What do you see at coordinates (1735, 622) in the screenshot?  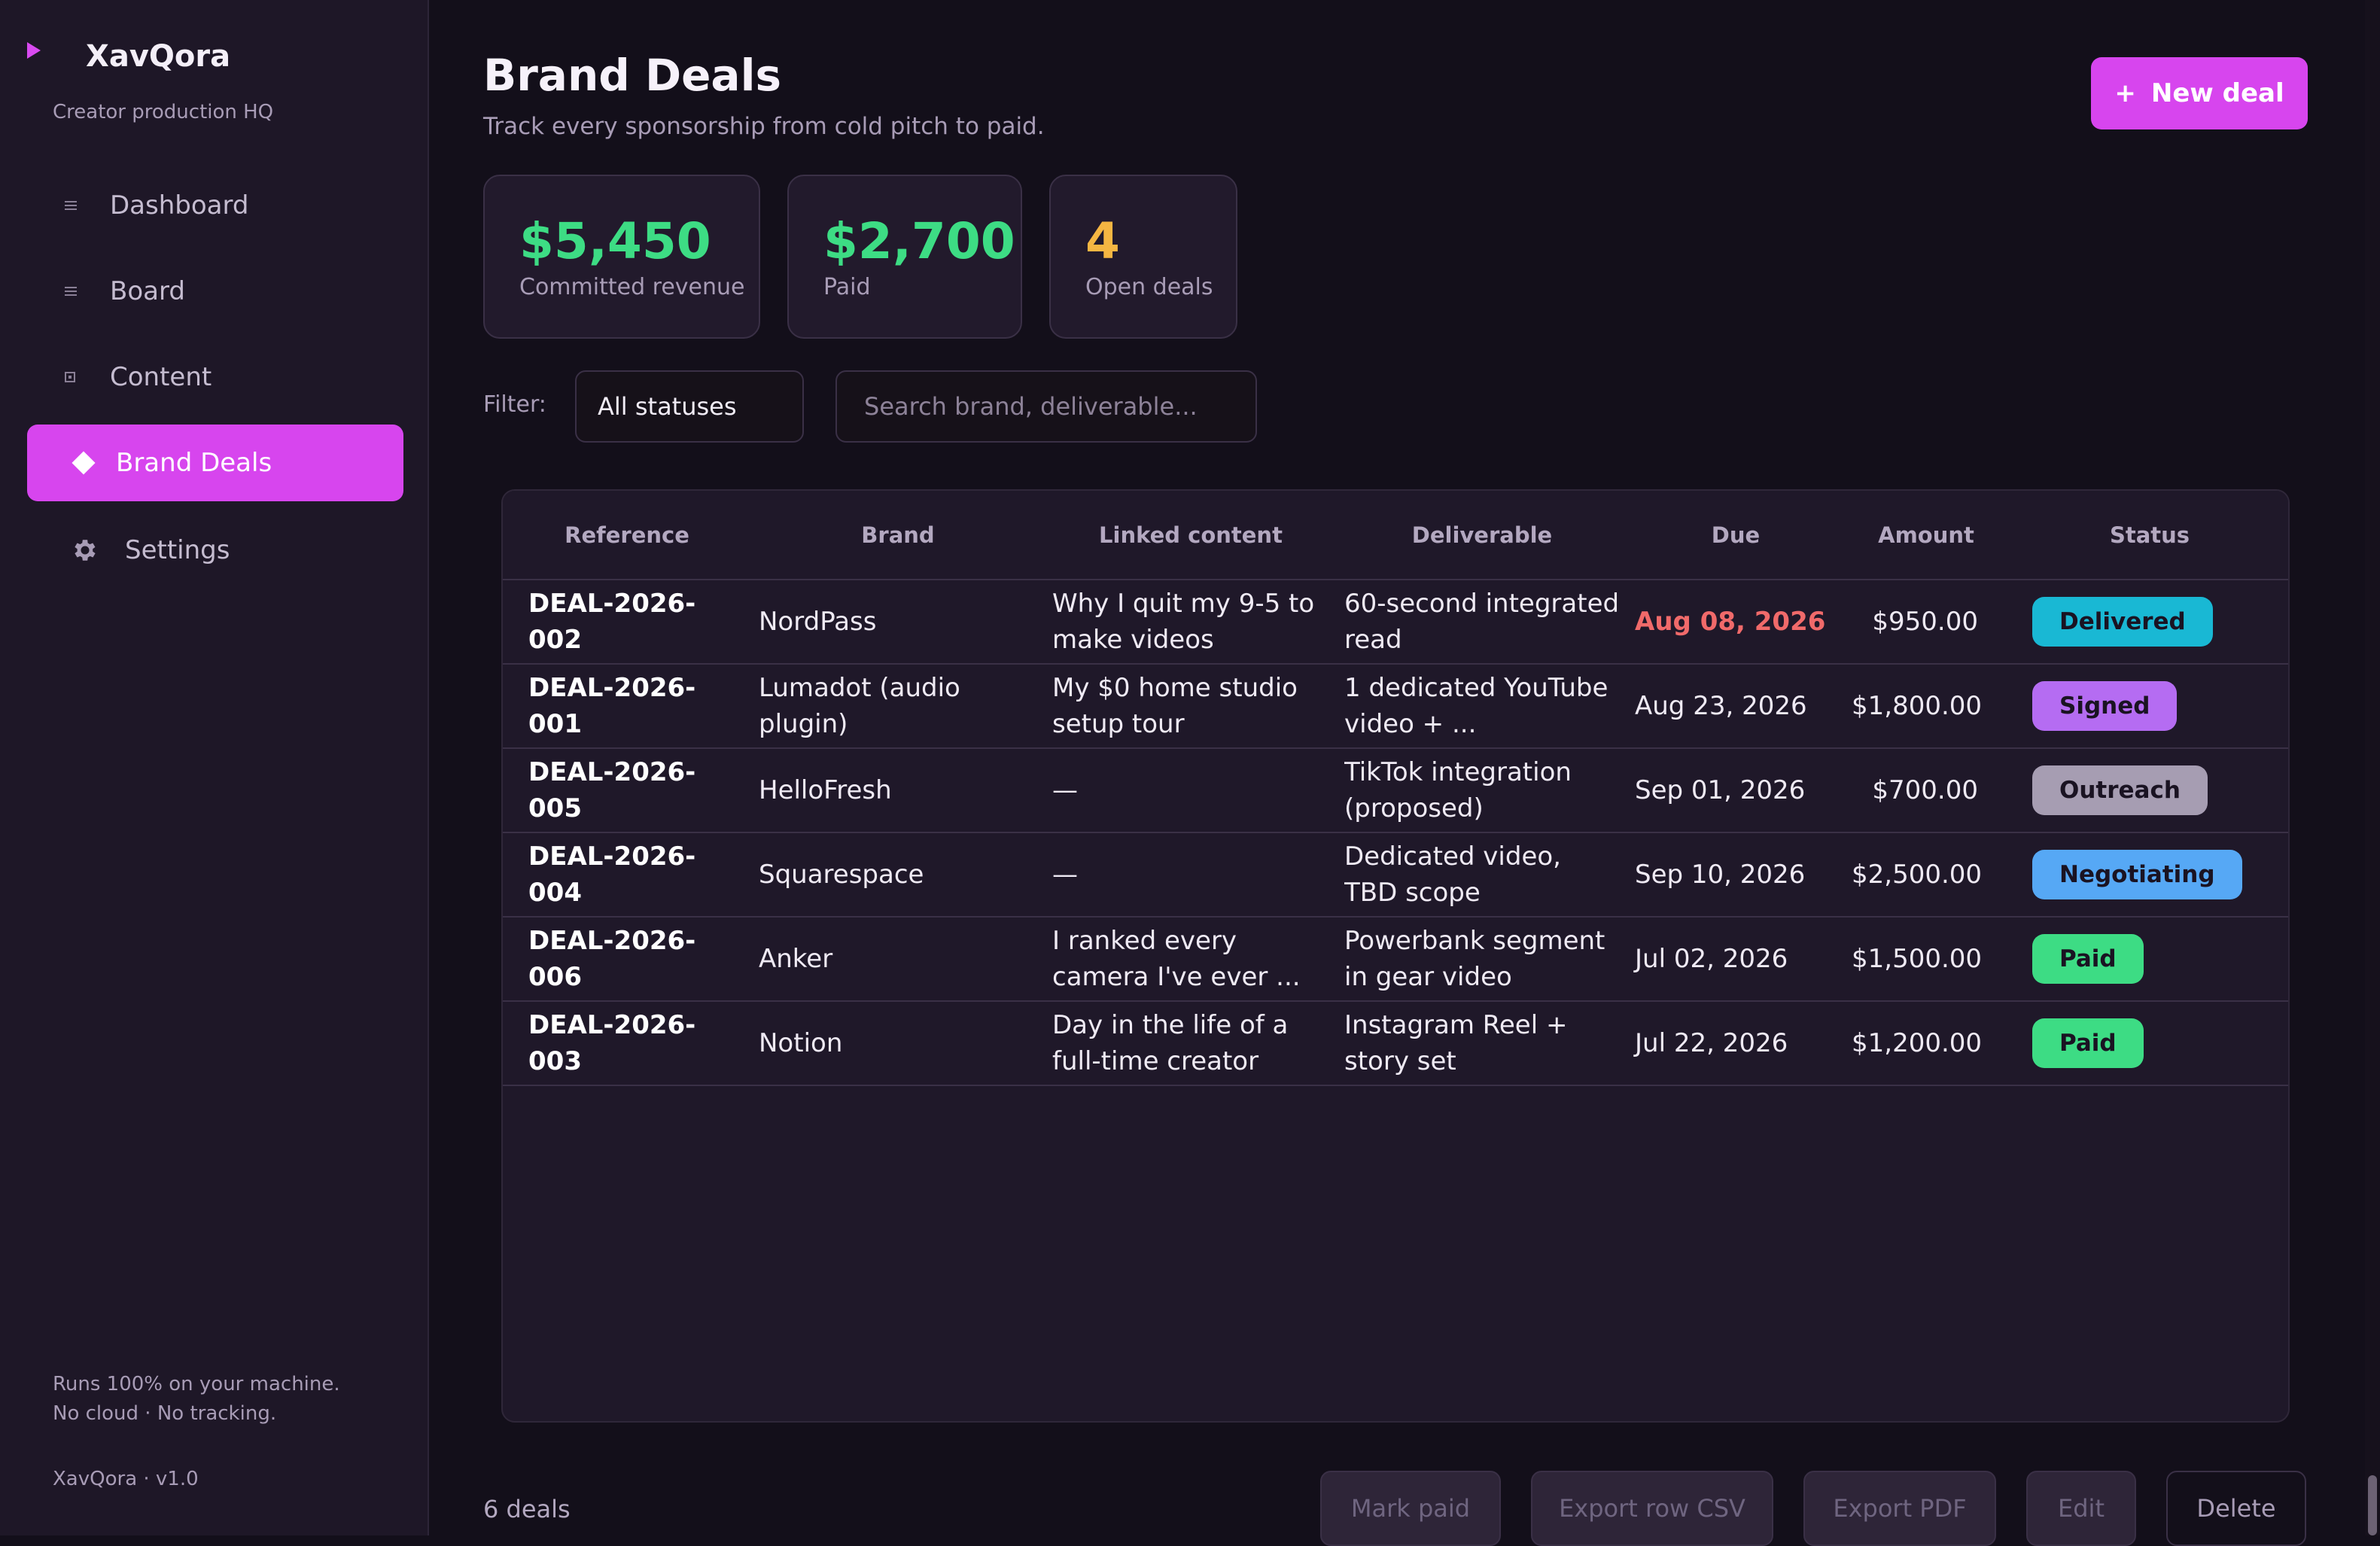 I see `cell-due: Aug 08, 2026` at bounding box center [1735, 622].